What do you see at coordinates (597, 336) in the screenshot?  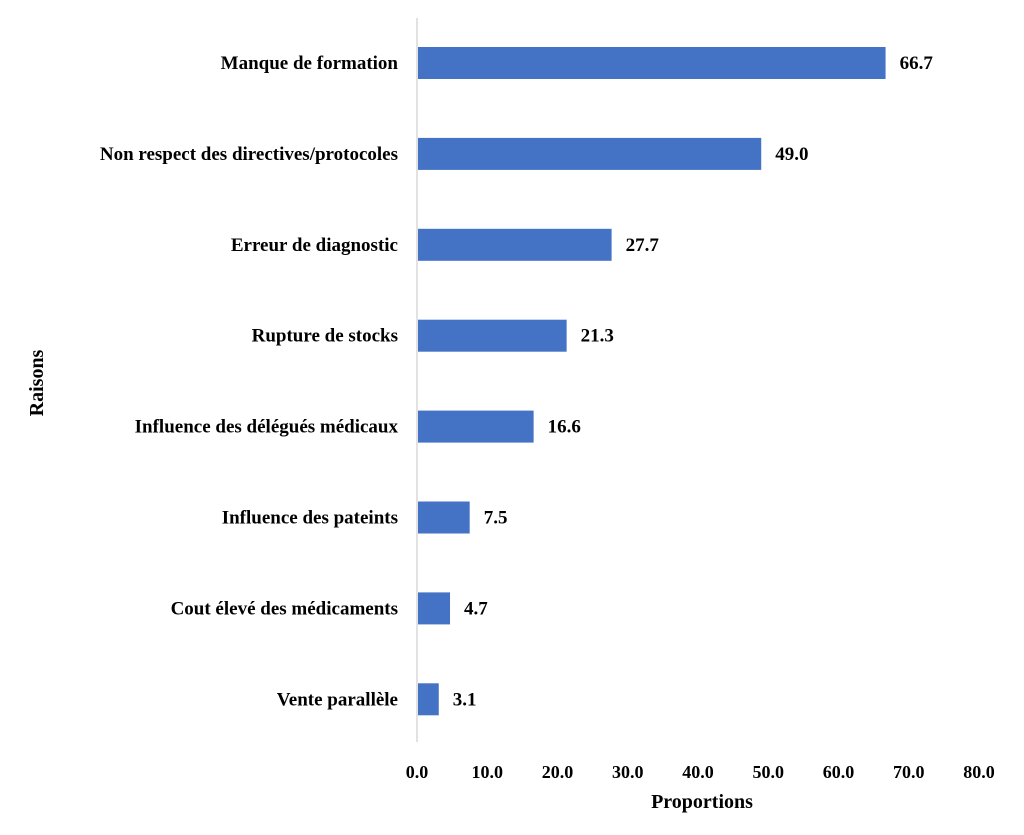 I see `data-label: 21.3` at bounding box center [597, 336].